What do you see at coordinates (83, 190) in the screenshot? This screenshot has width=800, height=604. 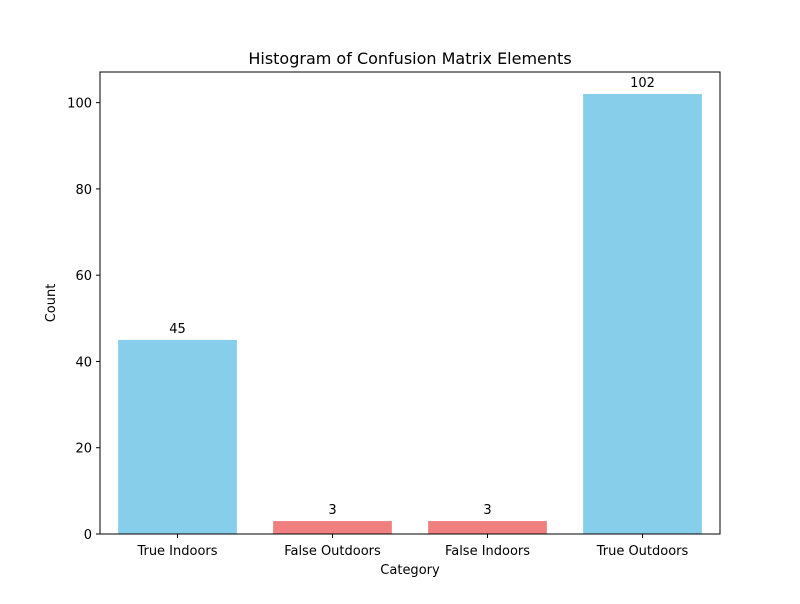 I see `y-tick-label-4: 80` at bounding box center [83, 190].